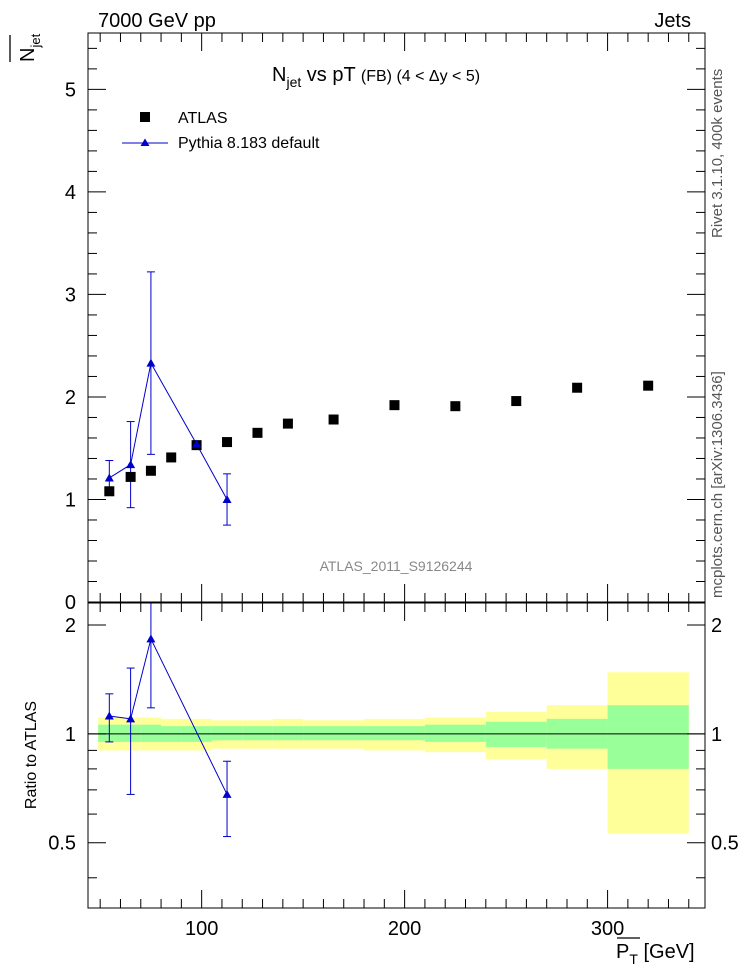  I want to click on ratio-ytick-label-right: 1, so click(716, 735).